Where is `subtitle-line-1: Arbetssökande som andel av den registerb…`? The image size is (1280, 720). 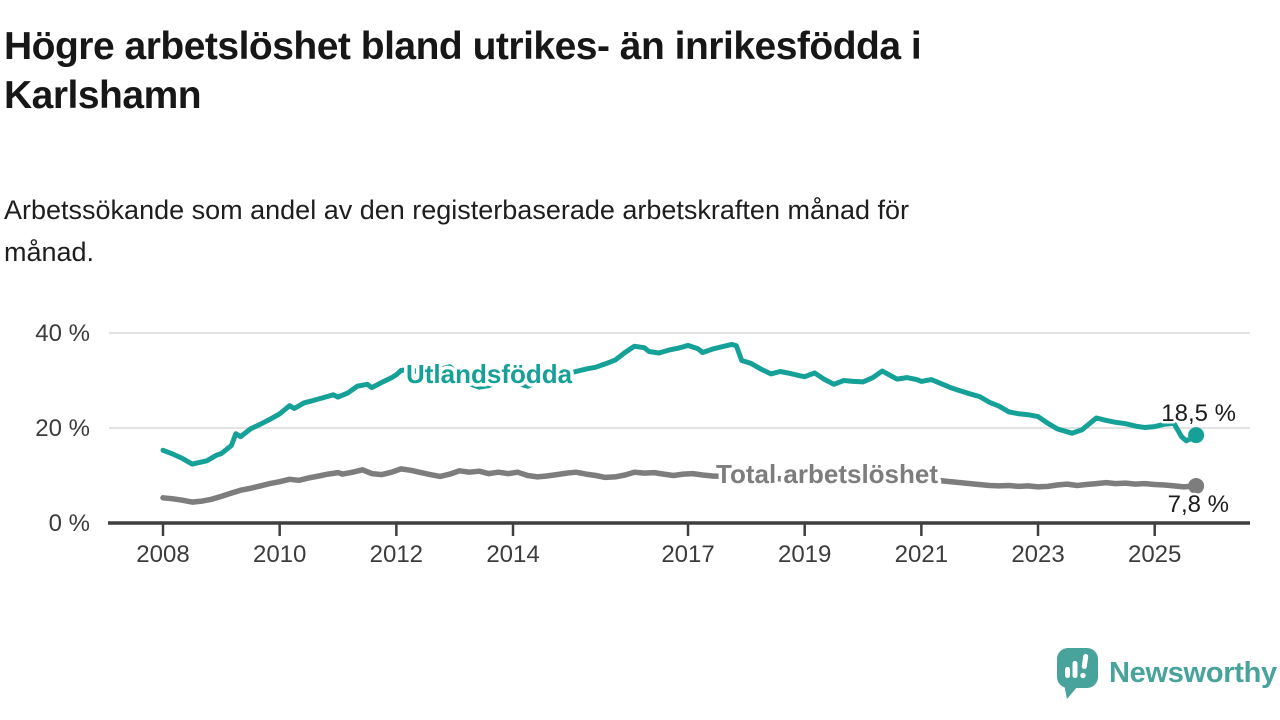 subtitle-line-1: Arbetssökande som andel av den registerb… is located at coordinates (457, 210).